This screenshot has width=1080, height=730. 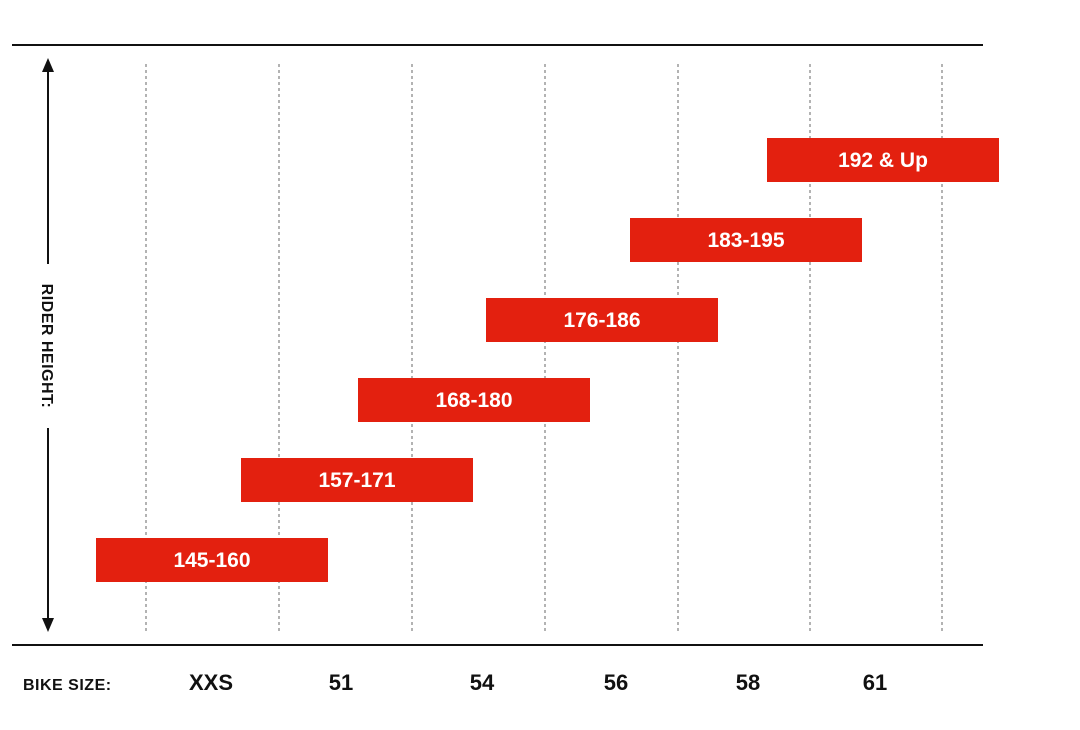 I want to click on bar-label-58: 183-195, so click(x=745, y=240).